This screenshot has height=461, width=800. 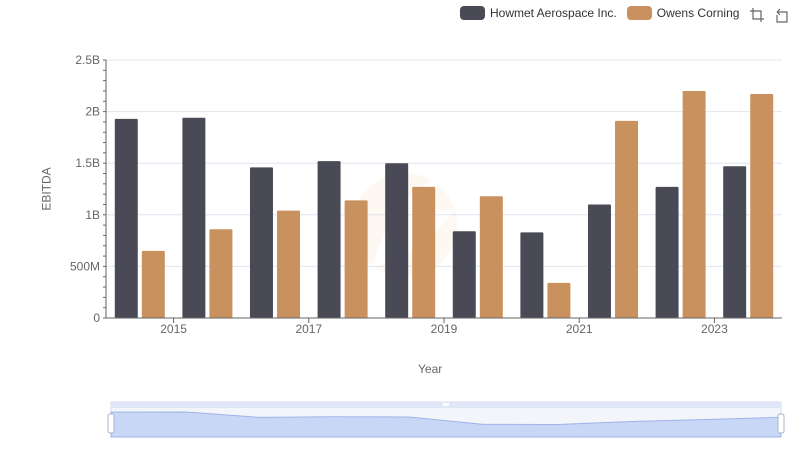 What do you see at coordinates (92, 112) in the screenshot?
I see `y-tick-label: 2B` at bounding box center [92, 112].